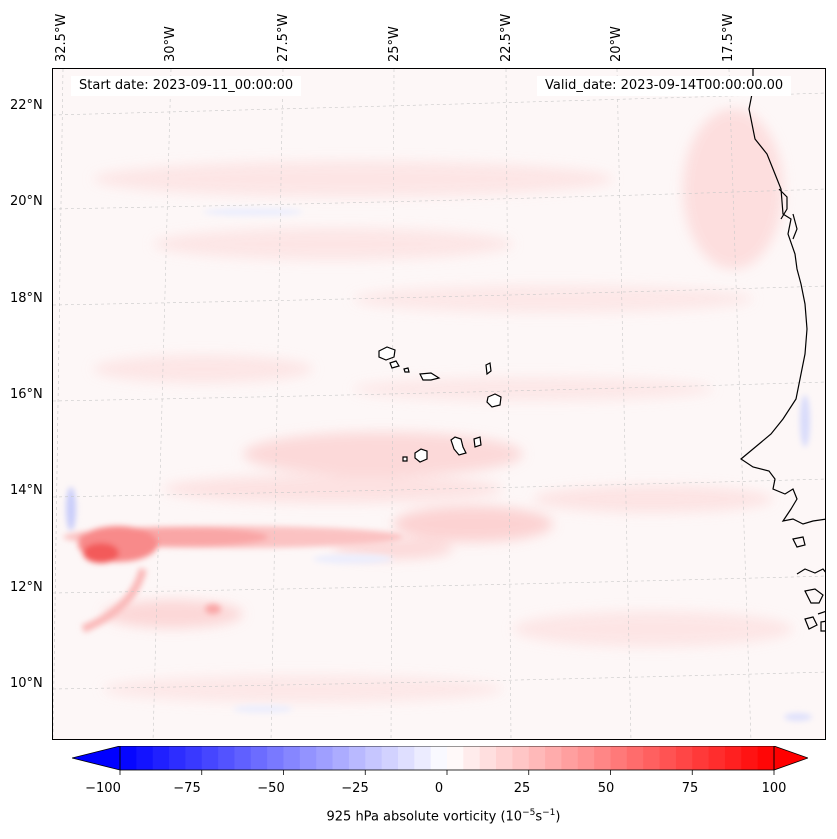 This screenshot has height=839, width=837. What do you see at coordinates (690, 788) in the screenshot?
I see `colorbar-tick-label: 75` at bounding box center [690, 788].